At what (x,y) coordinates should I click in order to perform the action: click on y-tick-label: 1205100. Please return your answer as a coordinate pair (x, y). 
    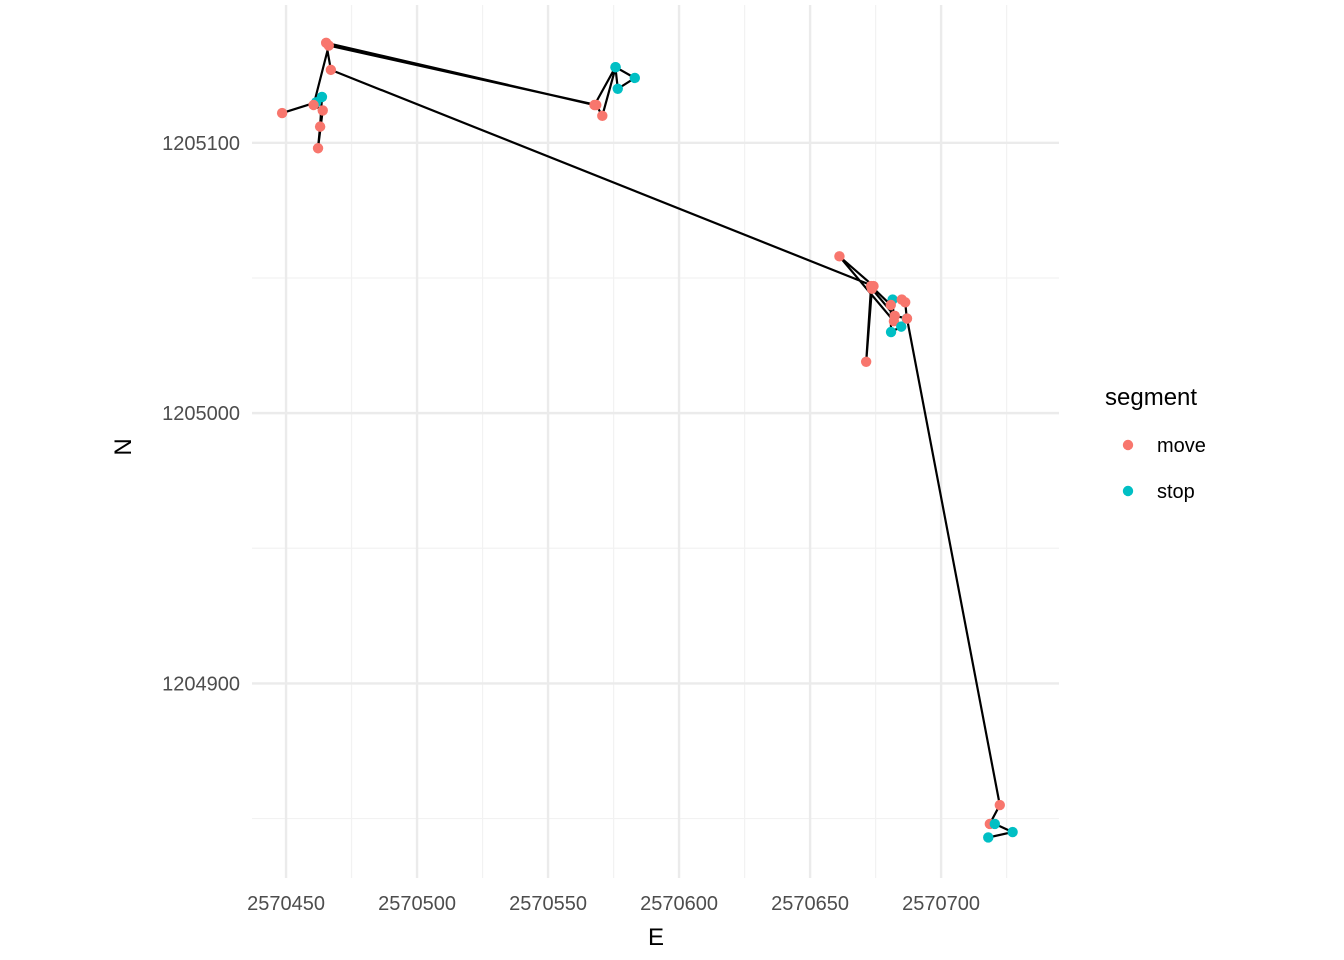
    Looking at the image, I should click on (201, 144).